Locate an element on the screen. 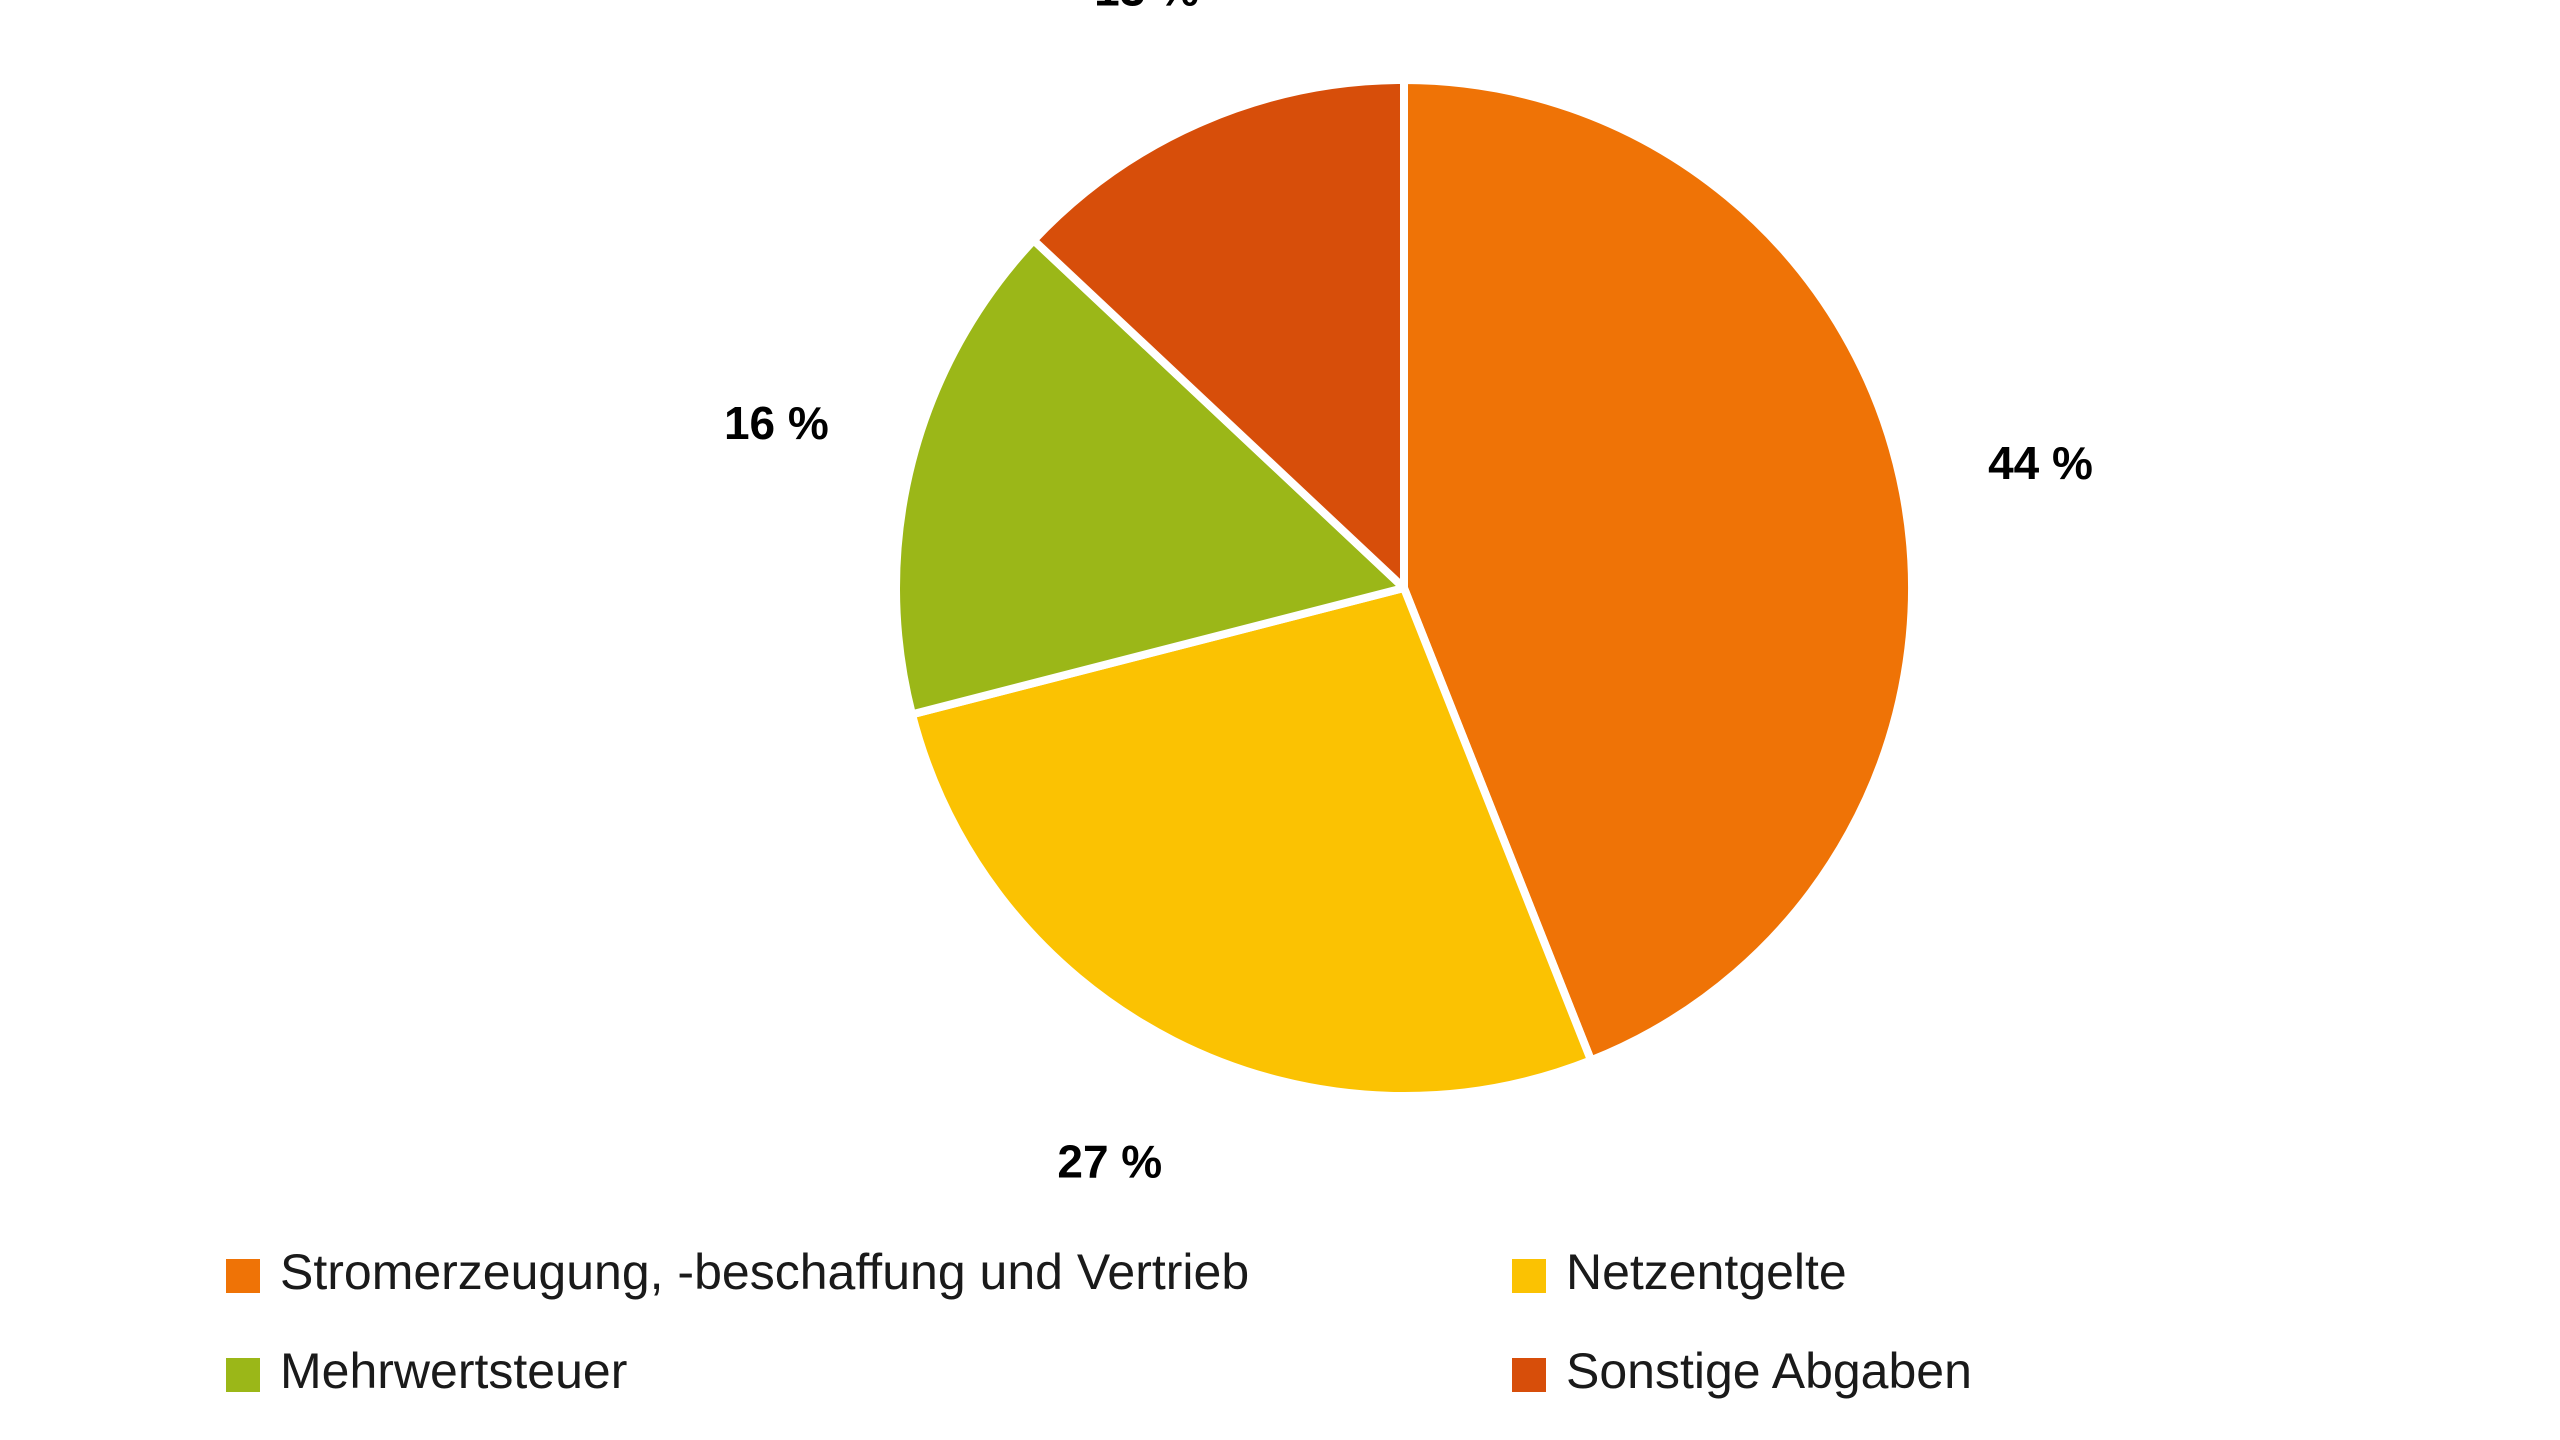 This screenshot has width=2560, height=1440. legend-item-3: Mehrwertsteuer is located at coordinates (426, 1371).